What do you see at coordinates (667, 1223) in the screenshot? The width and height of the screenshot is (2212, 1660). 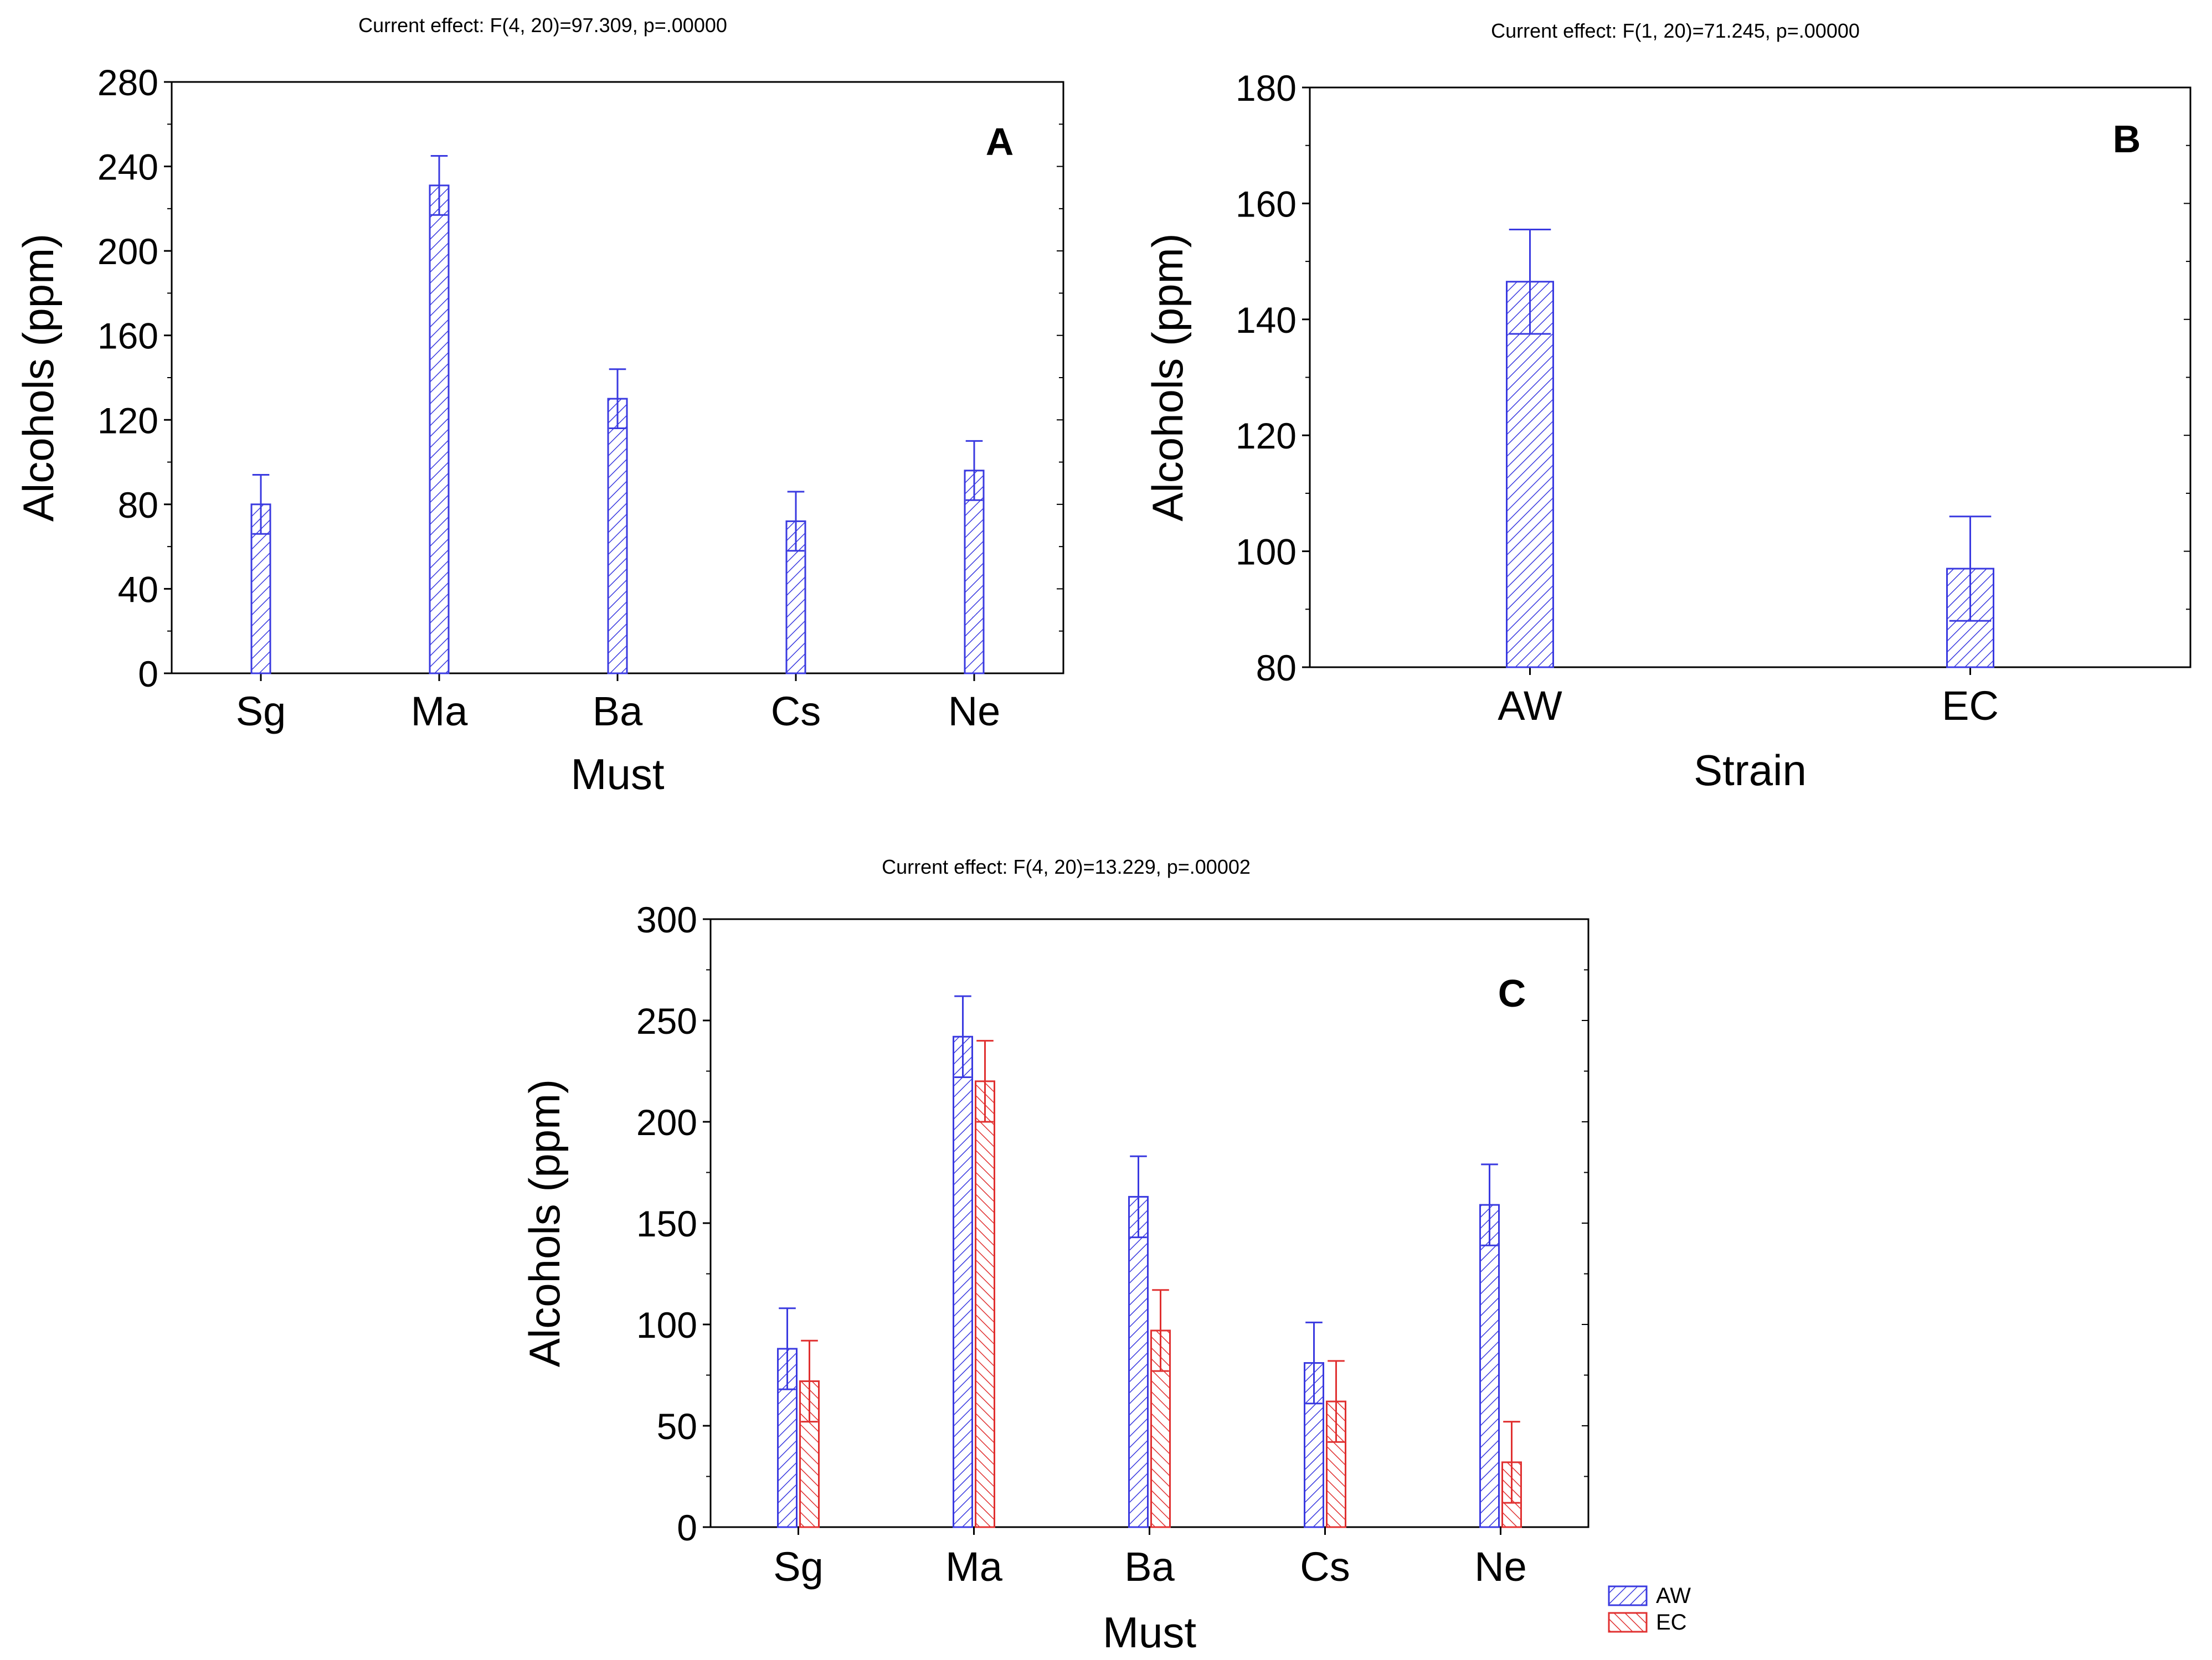 I see `y-tick-label: 150` at bounding box center [667, 1223].